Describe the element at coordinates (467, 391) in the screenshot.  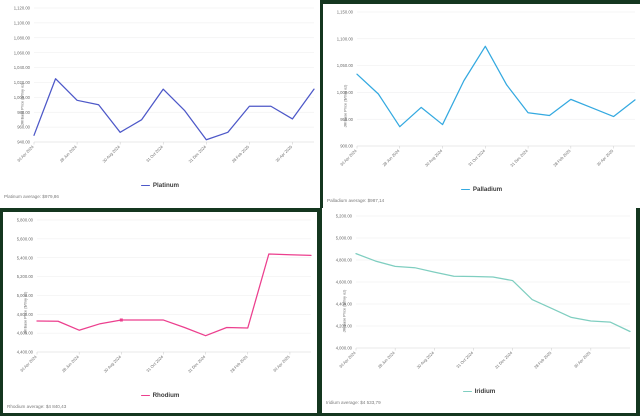
I see `iridium-legend-swatch` at that location.